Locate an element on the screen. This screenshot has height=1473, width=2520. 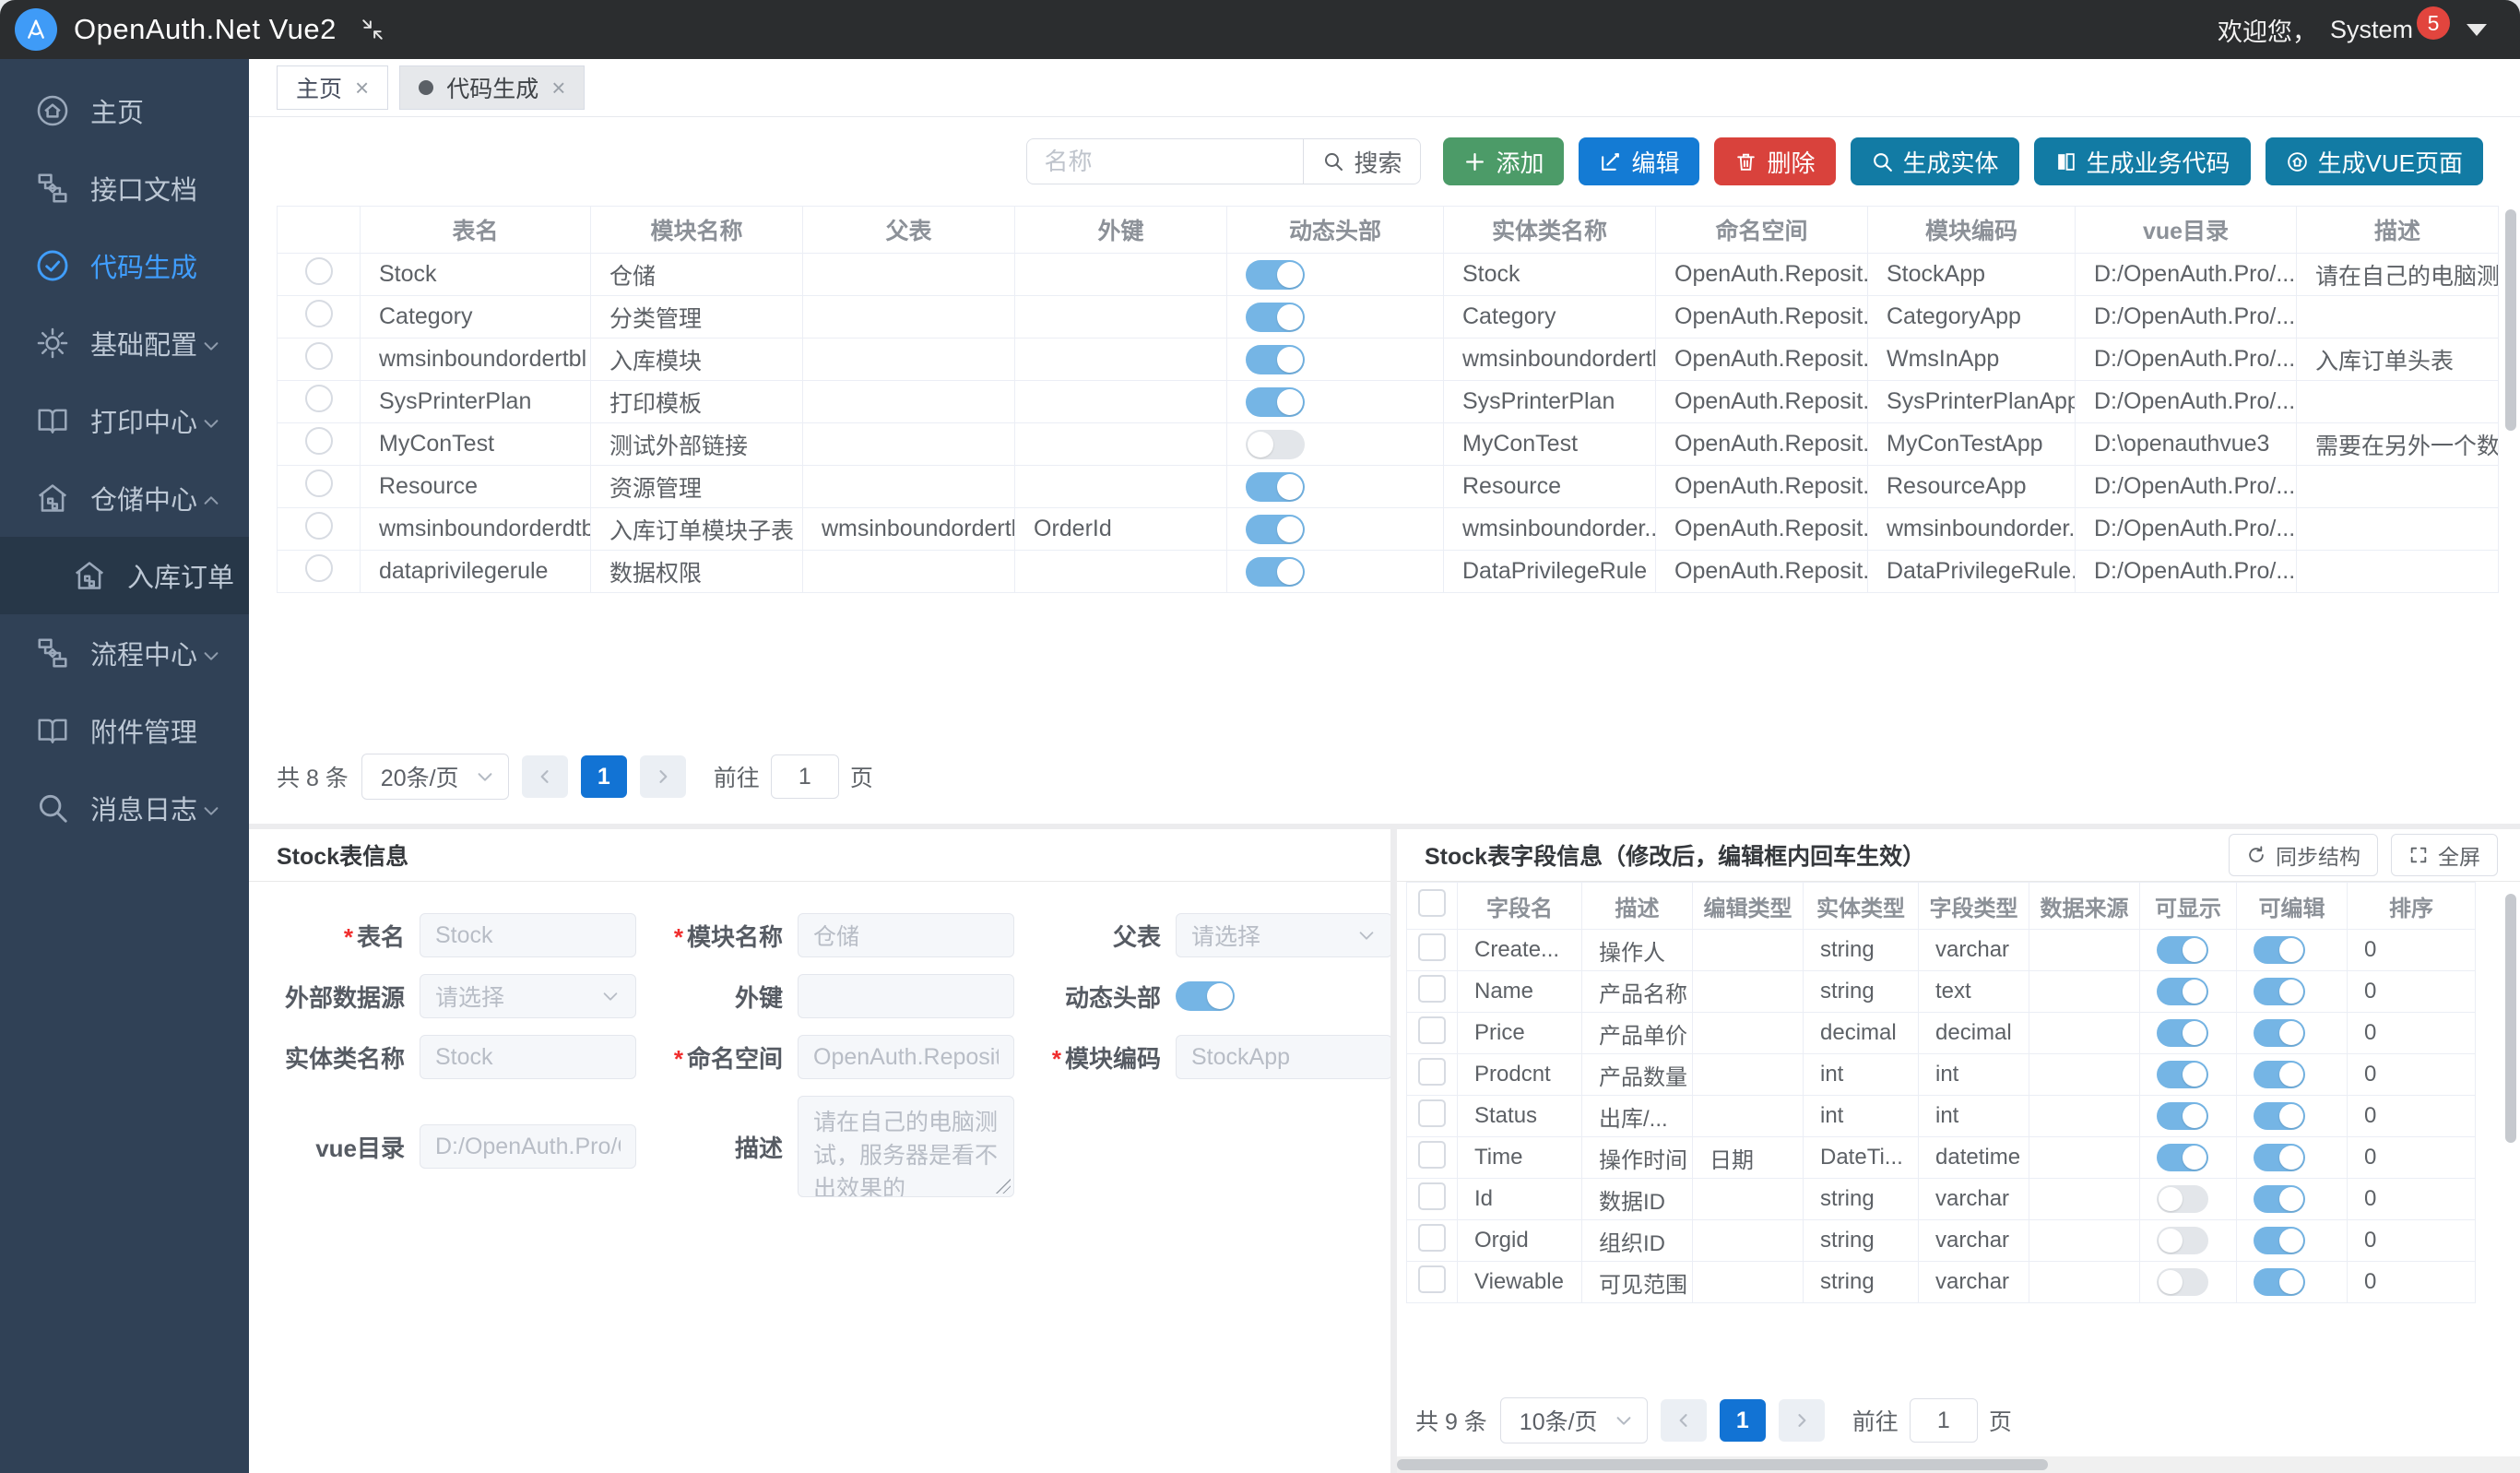
sidebar-item-warehouse-center: 仓储中心 is located at coordinates (124, 498).